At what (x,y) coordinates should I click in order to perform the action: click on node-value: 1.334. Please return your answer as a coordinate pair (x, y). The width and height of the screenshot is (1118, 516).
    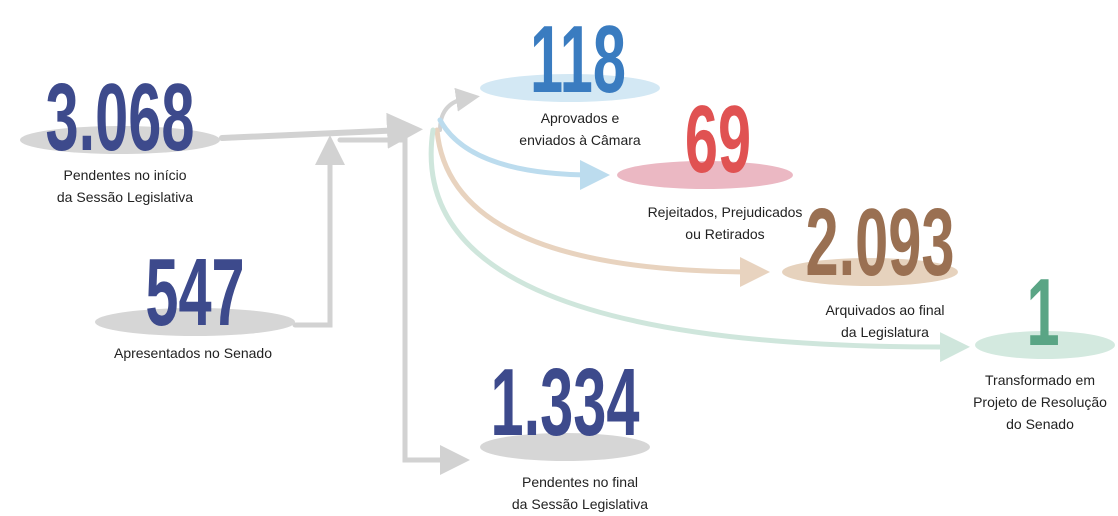
    Looking at the image, I should click on (565, 401).